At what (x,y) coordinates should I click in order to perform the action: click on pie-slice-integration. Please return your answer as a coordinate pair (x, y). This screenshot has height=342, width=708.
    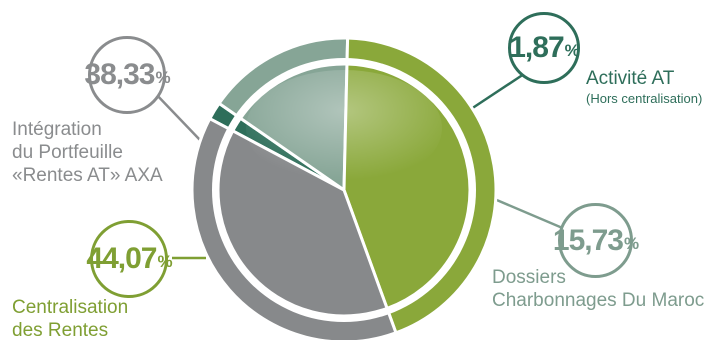
    Looking at the image, I should click on (302, 223).